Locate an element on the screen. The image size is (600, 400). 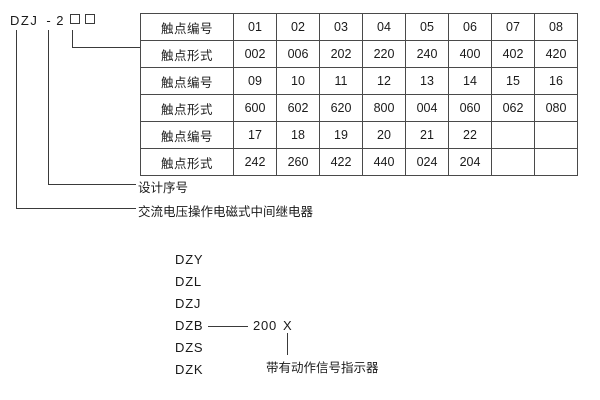
table-row: 触点形式 600 602 620 800 004 060 062 080 is located at coordinates (359, 108).